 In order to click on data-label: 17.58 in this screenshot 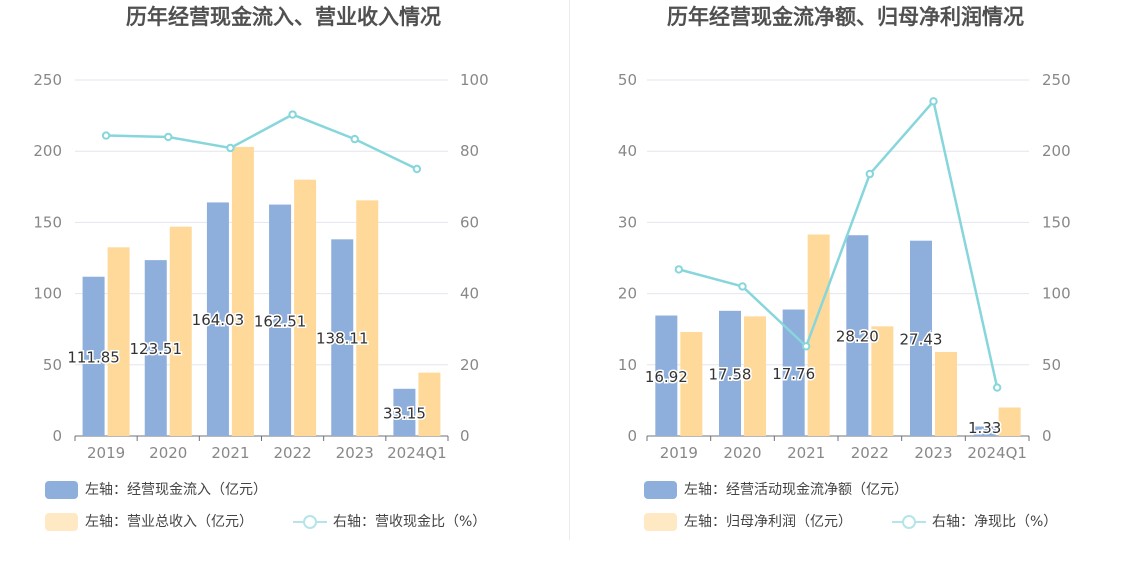, I will do `click(730, 374)`.